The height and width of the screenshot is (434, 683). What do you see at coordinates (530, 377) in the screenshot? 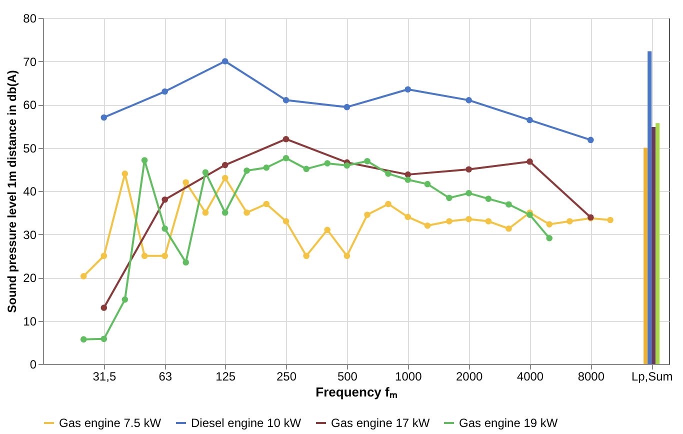
I see `x-tick-label: 4000` at bounding box center [530, 377].